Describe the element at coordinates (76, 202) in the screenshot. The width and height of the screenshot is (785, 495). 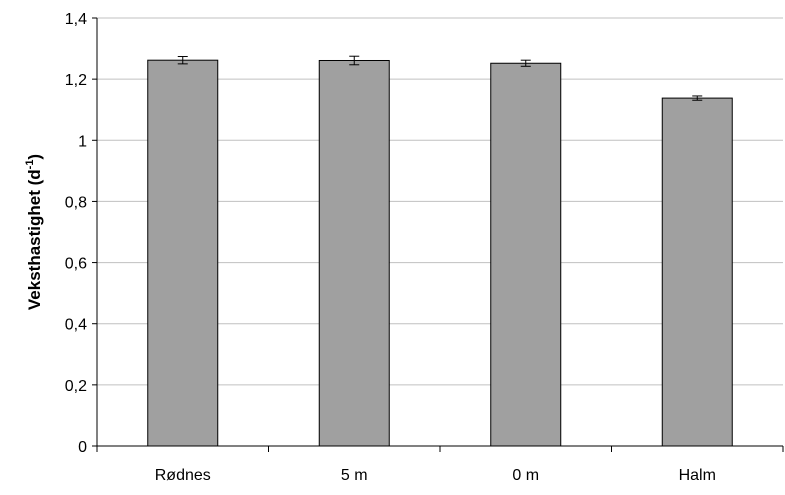
I see `y-tick-label: 0,8` at that location.